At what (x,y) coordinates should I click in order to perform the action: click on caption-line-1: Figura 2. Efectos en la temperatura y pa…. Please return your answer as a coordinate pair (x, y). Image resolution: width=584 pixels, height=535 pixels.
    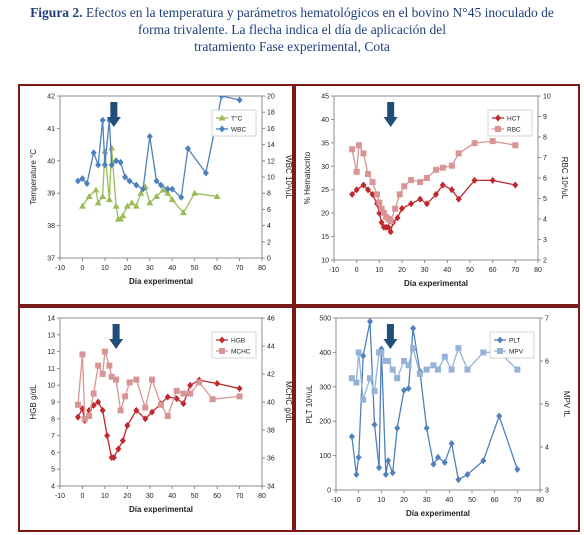
    Looking at the image, I should click on (292, 12).